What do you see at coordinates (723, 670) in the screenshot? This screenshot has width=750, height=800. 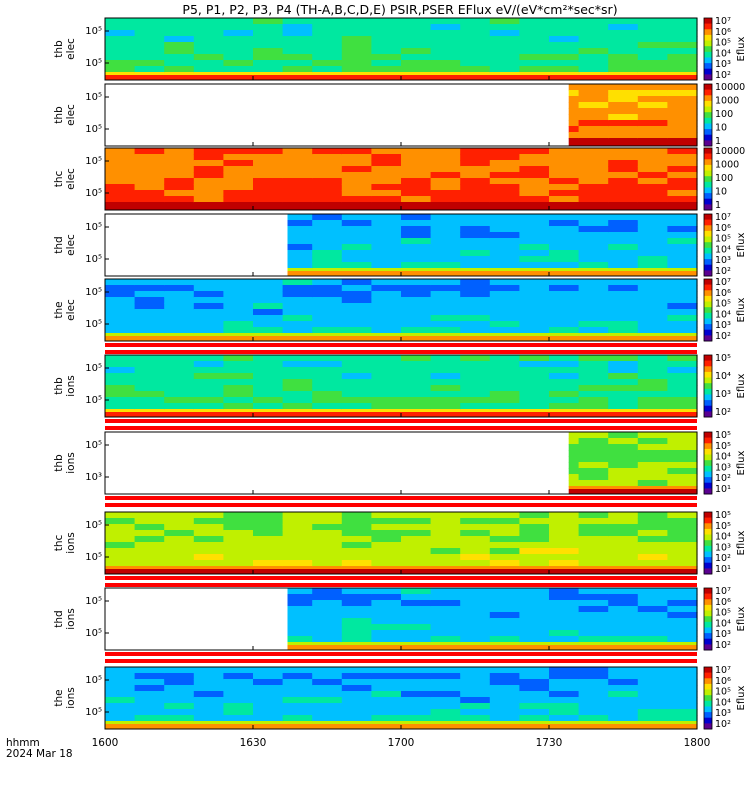 I see `colorbar-tick-label: 10⁷` at bounding box center [723, 670].